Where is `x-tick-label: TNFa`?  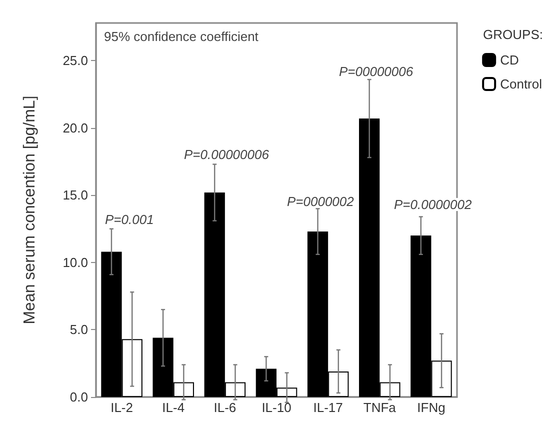
x-tick-label: TNFa is located at coordinates (380, 407).